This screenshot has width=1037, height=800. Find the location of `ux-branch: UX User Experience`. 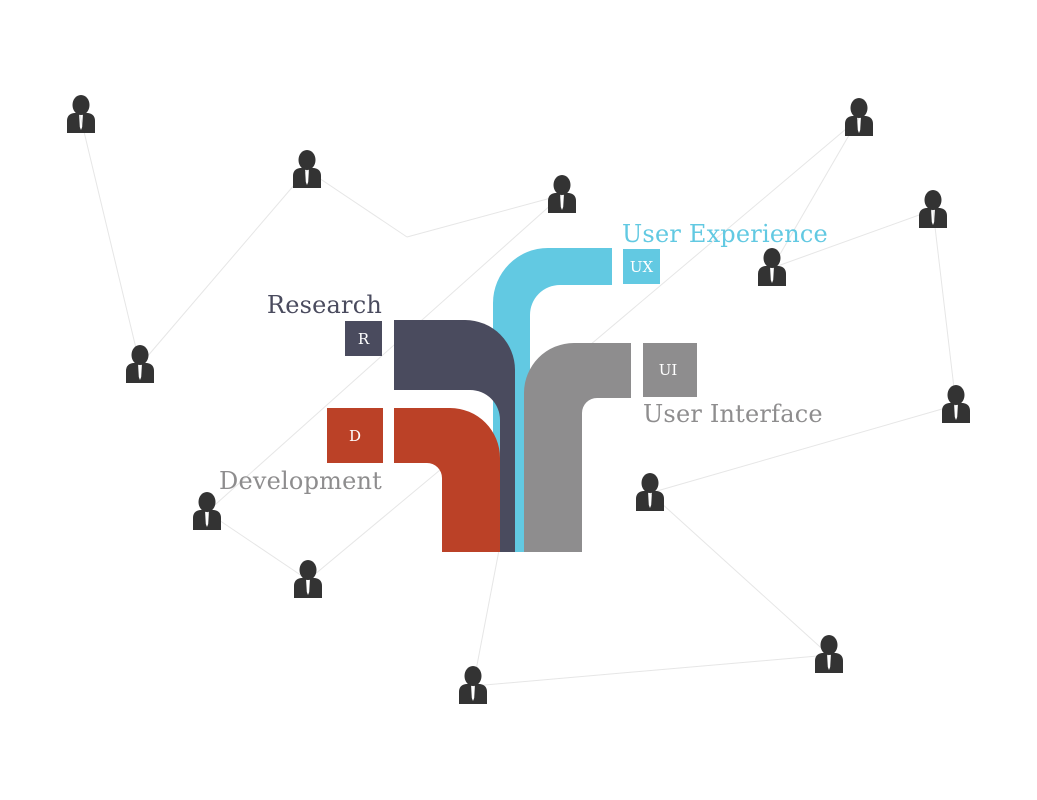

ux-branch: UX User Experience is located at coordinates (660, 386).